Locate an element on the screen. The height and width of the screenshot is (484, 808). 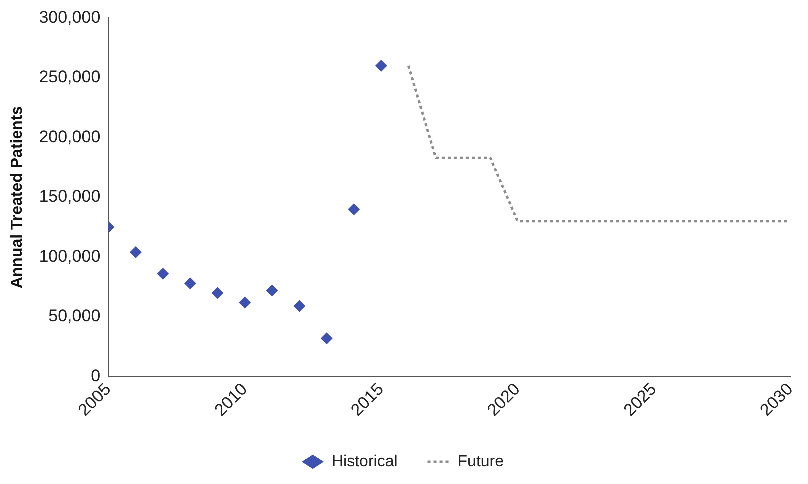
y-tick-label: 150,000 is located at coordinates (70, 196).